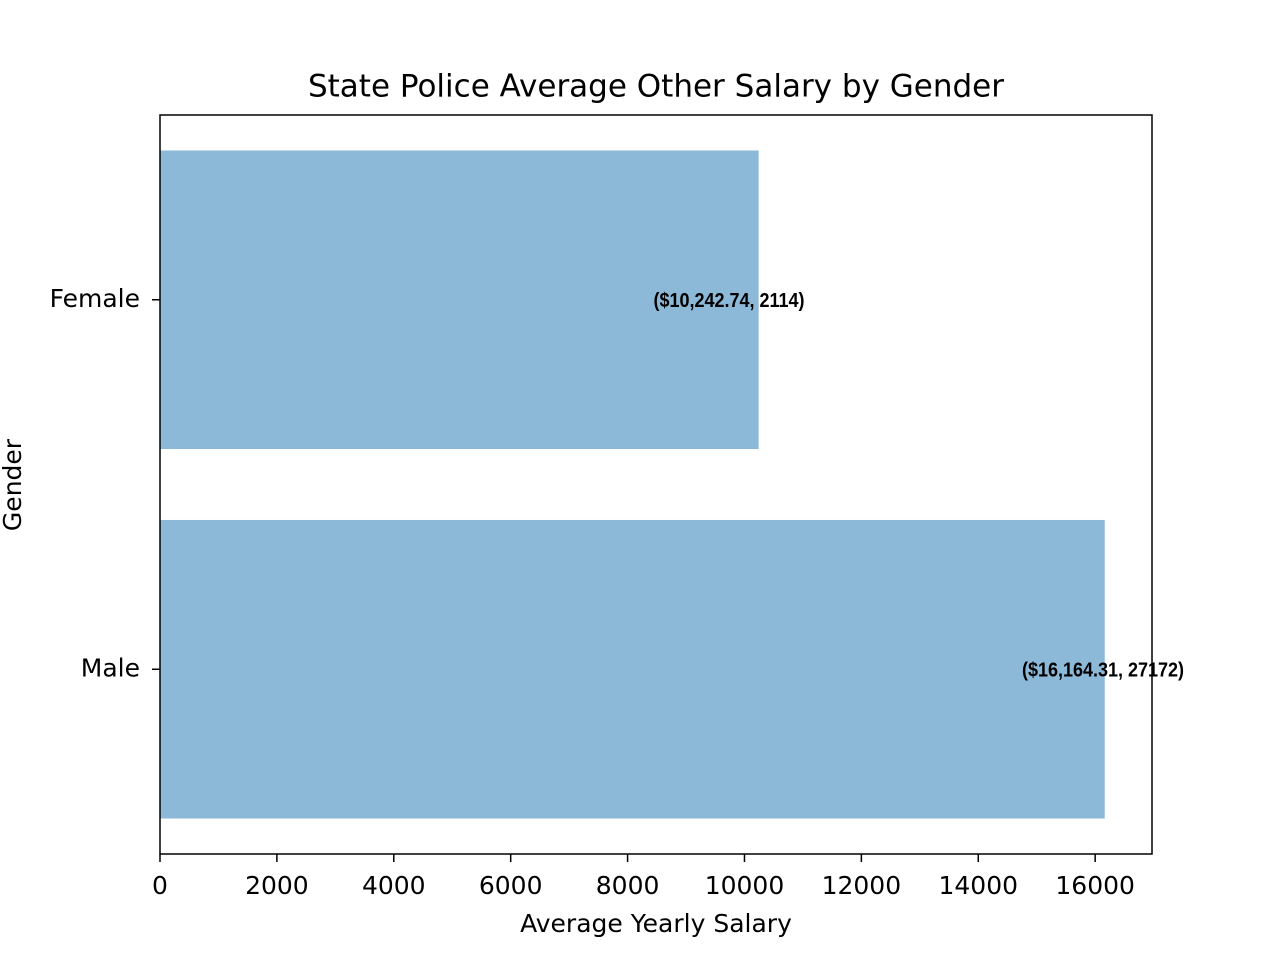 The height and width of the screenshot is (960, 1280). Describe the element at coordinates (729, 301) in the screenshot. I see `value-label: ($10,242.74, 2114)` at that location.